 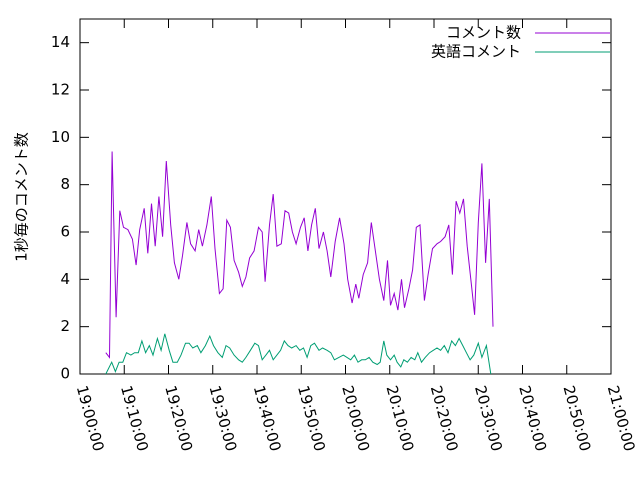 I want to click on legend: コメント数 英語コメント, so click(x=520, y=42).